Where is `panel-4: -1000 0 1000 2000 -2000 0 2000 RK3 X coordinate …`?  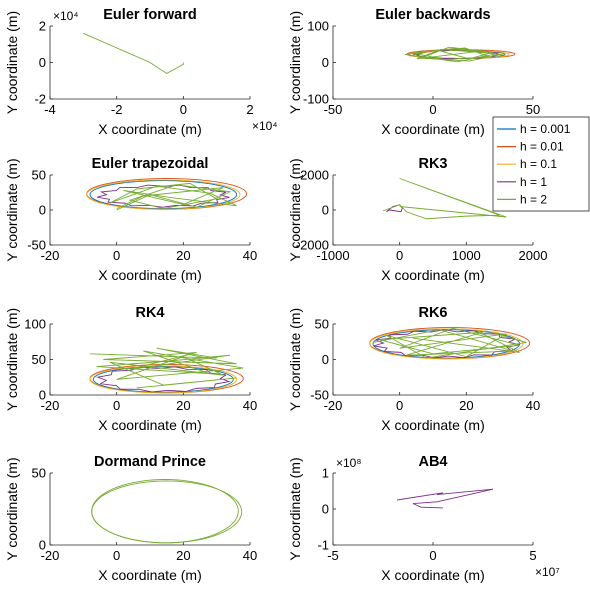 panel-4: -1000 0 1000 2000 -2000 0 2000 RK3 X coordinate … is located at coordinates (417, 219).